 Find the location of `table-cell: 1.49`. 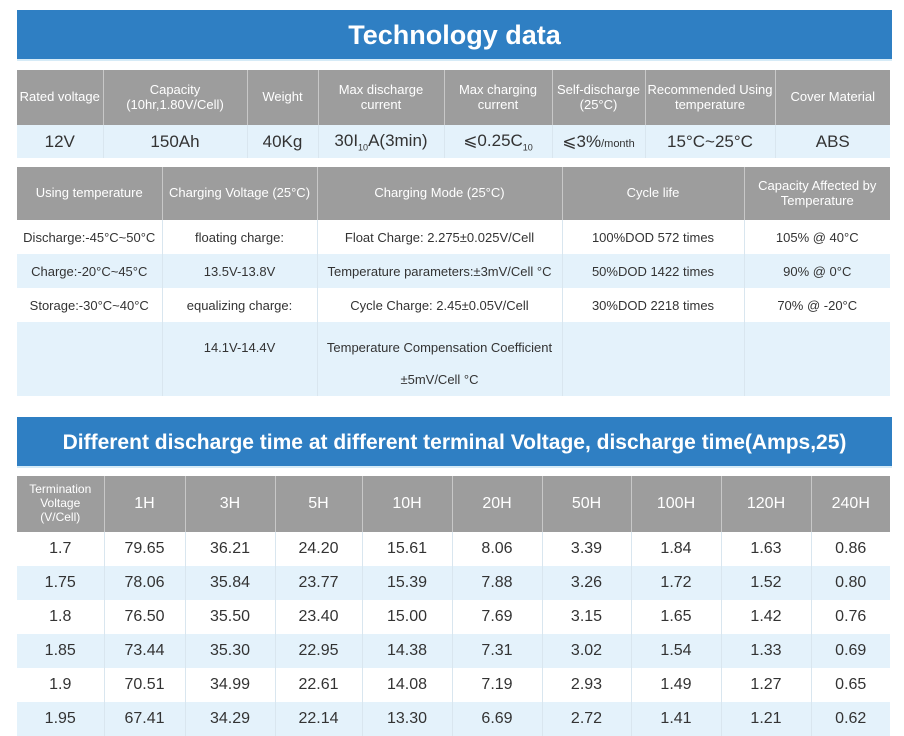

table-cell: 1.49 is located at coordinates (676, 685).